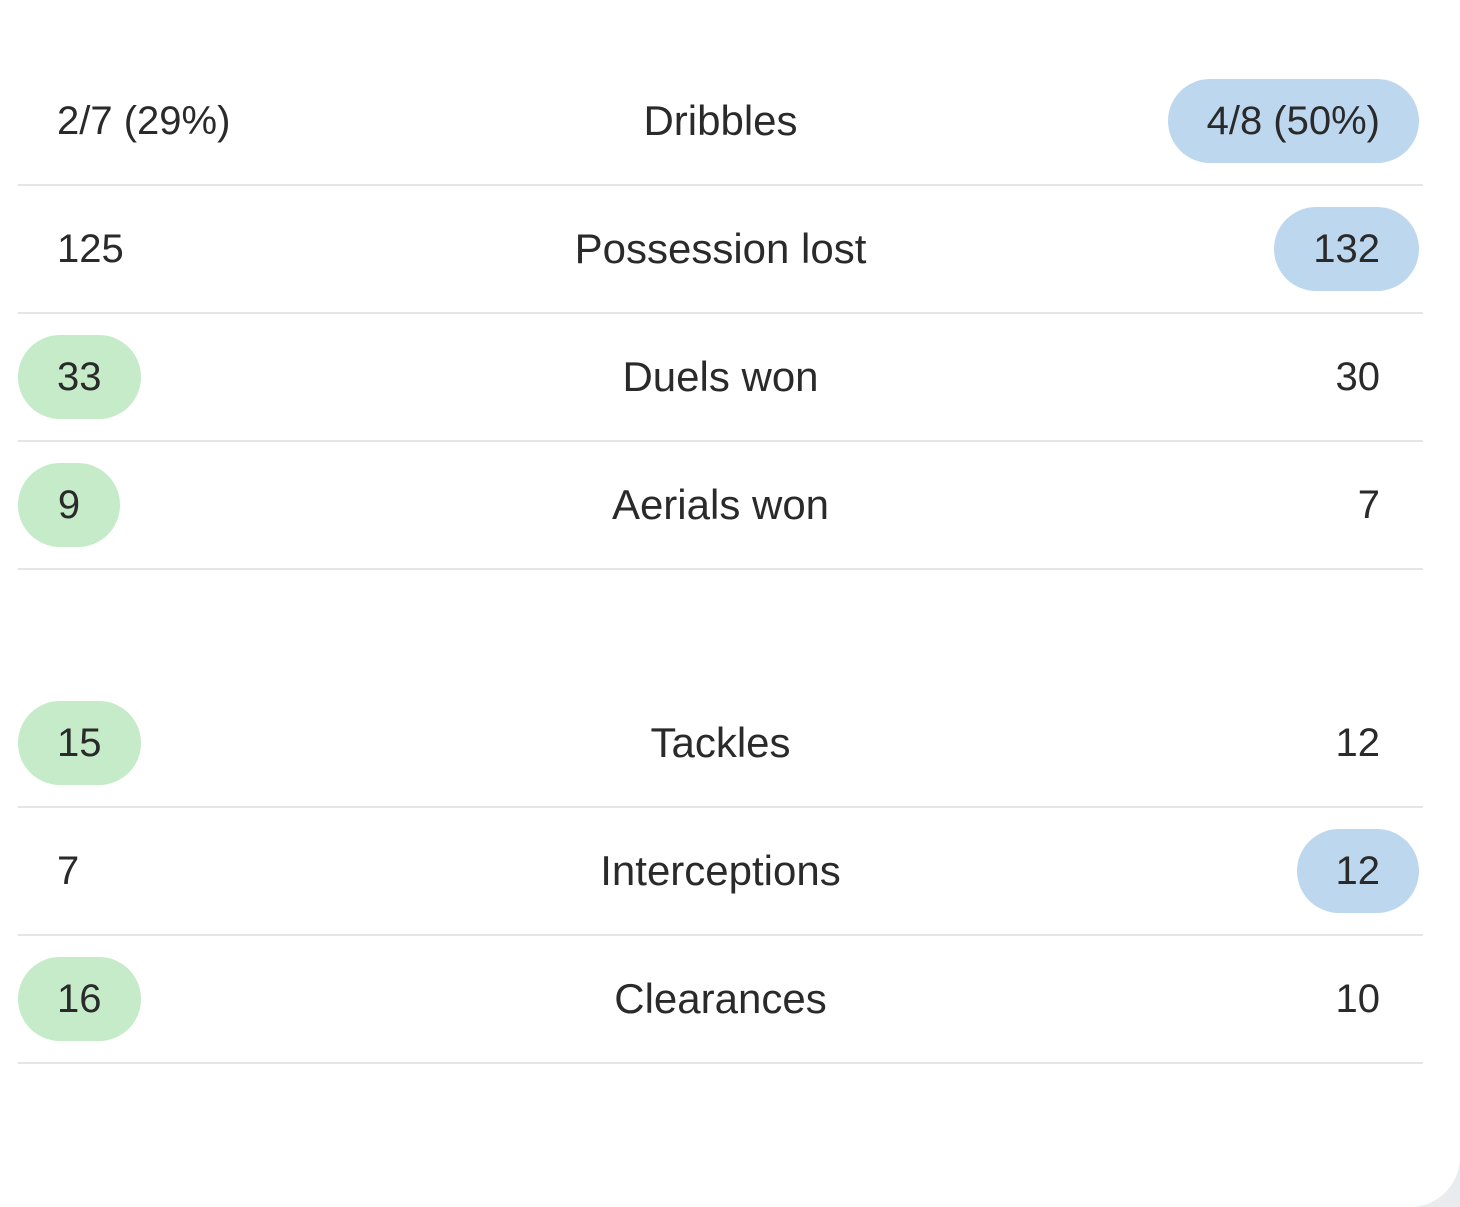  What do you see at coordinates (90, 249) in the screenshot?
I see `home-value: 125` at bounding box center [90, 249].